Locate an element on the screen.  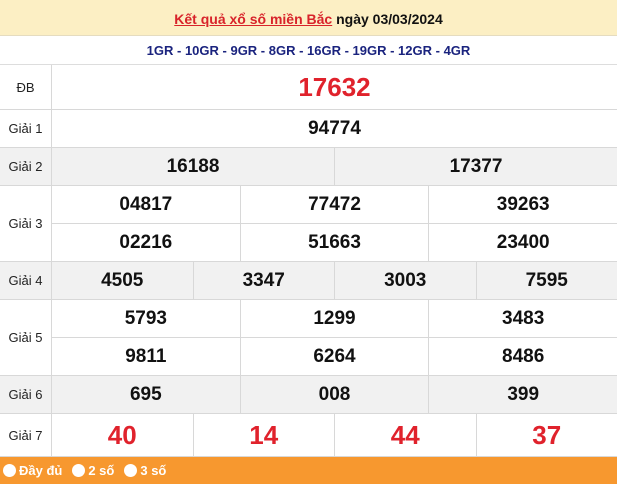
prize-number: 77472 is located at coordinates (334, 204).